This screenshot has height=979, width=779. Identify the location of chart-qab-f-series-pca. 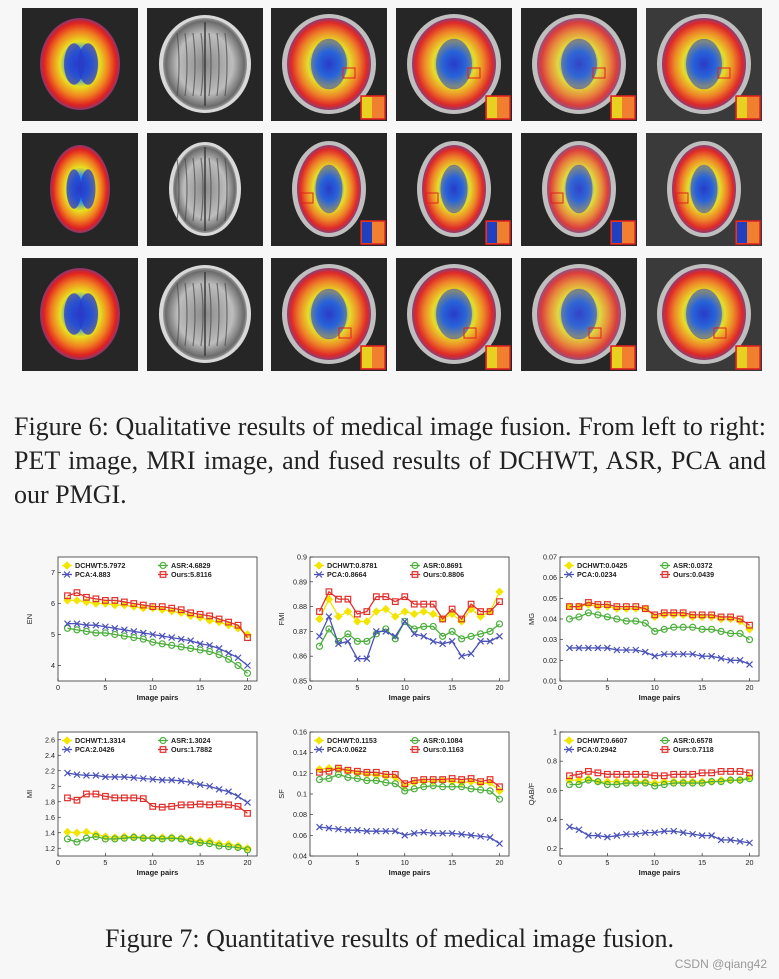
(659, 835).